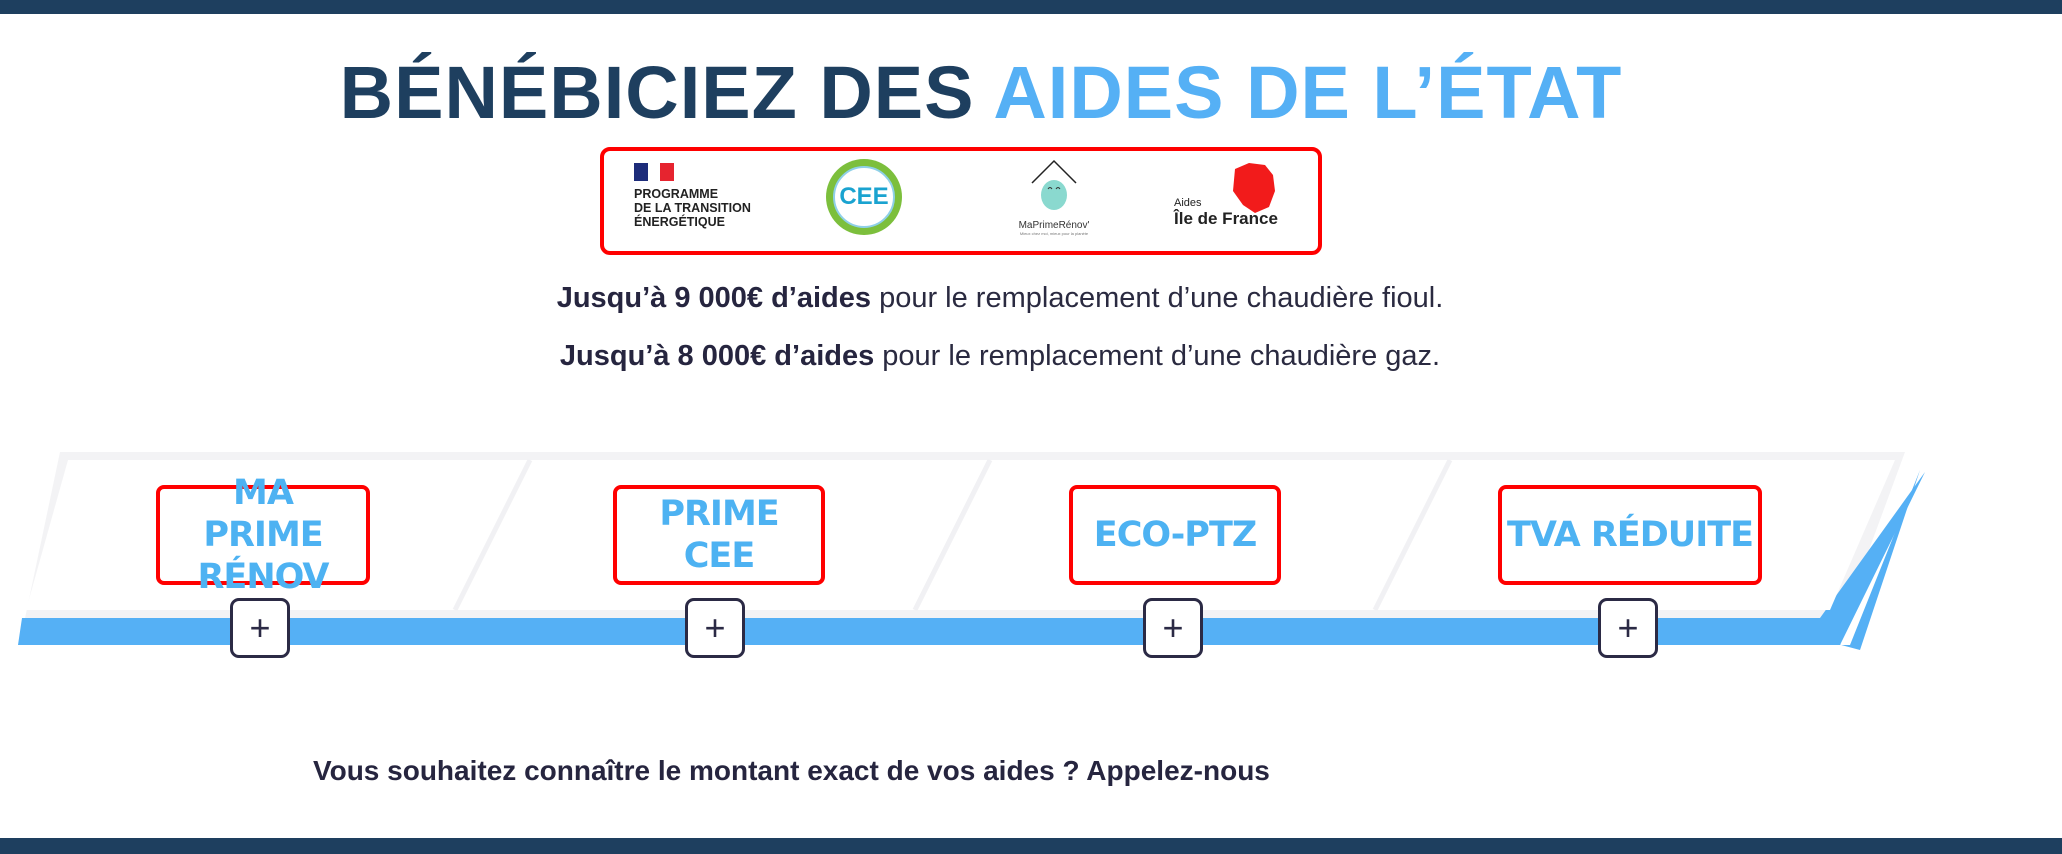 The image size is (2062, 854). Describe the element at coordinates (1239, 201) in the screenshot. I see `logo-aides-ile-de-france: Aides Île de France` at that location.